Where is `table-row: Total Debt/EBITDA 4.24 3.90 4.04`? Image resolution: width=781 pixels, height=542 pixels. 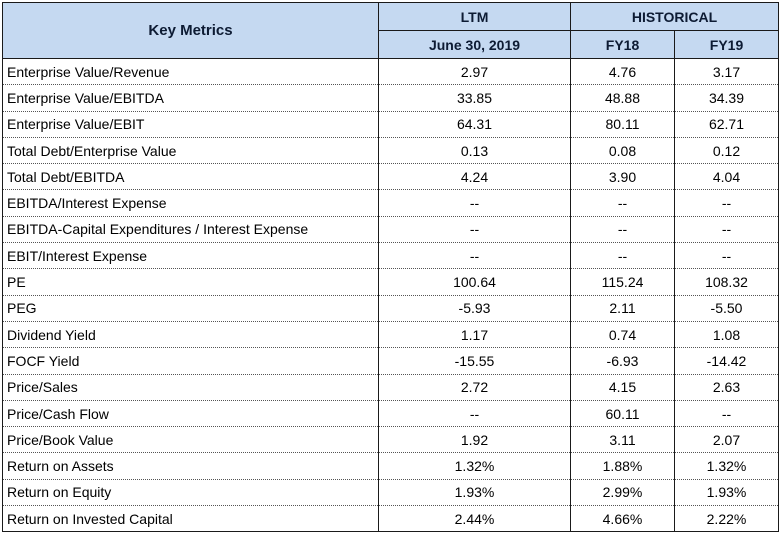 table-row: Total Debt/EBITDA 4.24 3.90 4.04 is located at coordinates (390, 177).